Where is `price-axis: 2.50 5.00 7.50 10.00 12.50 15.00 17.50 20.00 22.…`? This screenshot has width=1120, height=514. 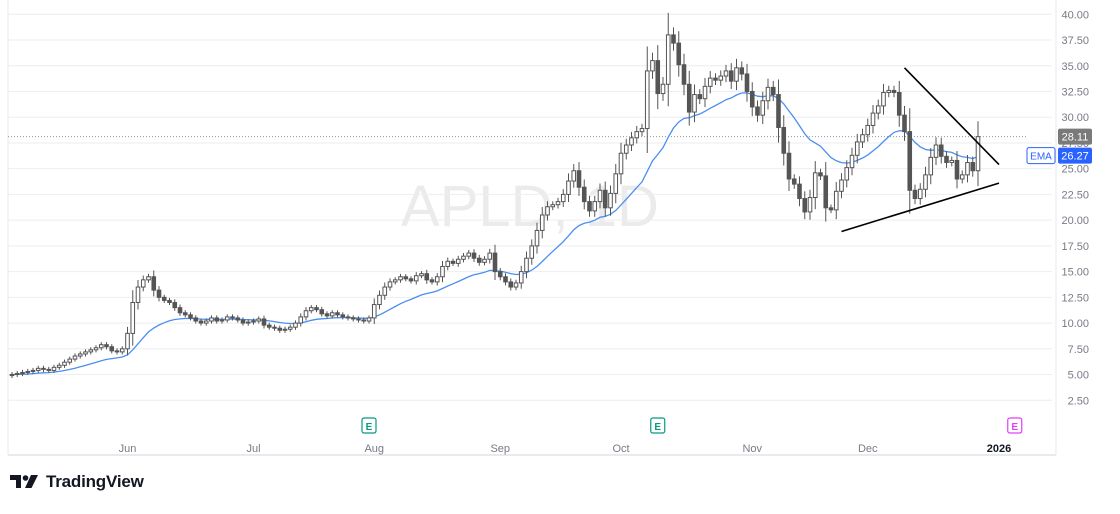 price-axis: 2.50 5.00 7.50 10.00 12.50 15.00 17.50 20.00 22.… is located at coordinates (1075, 208).